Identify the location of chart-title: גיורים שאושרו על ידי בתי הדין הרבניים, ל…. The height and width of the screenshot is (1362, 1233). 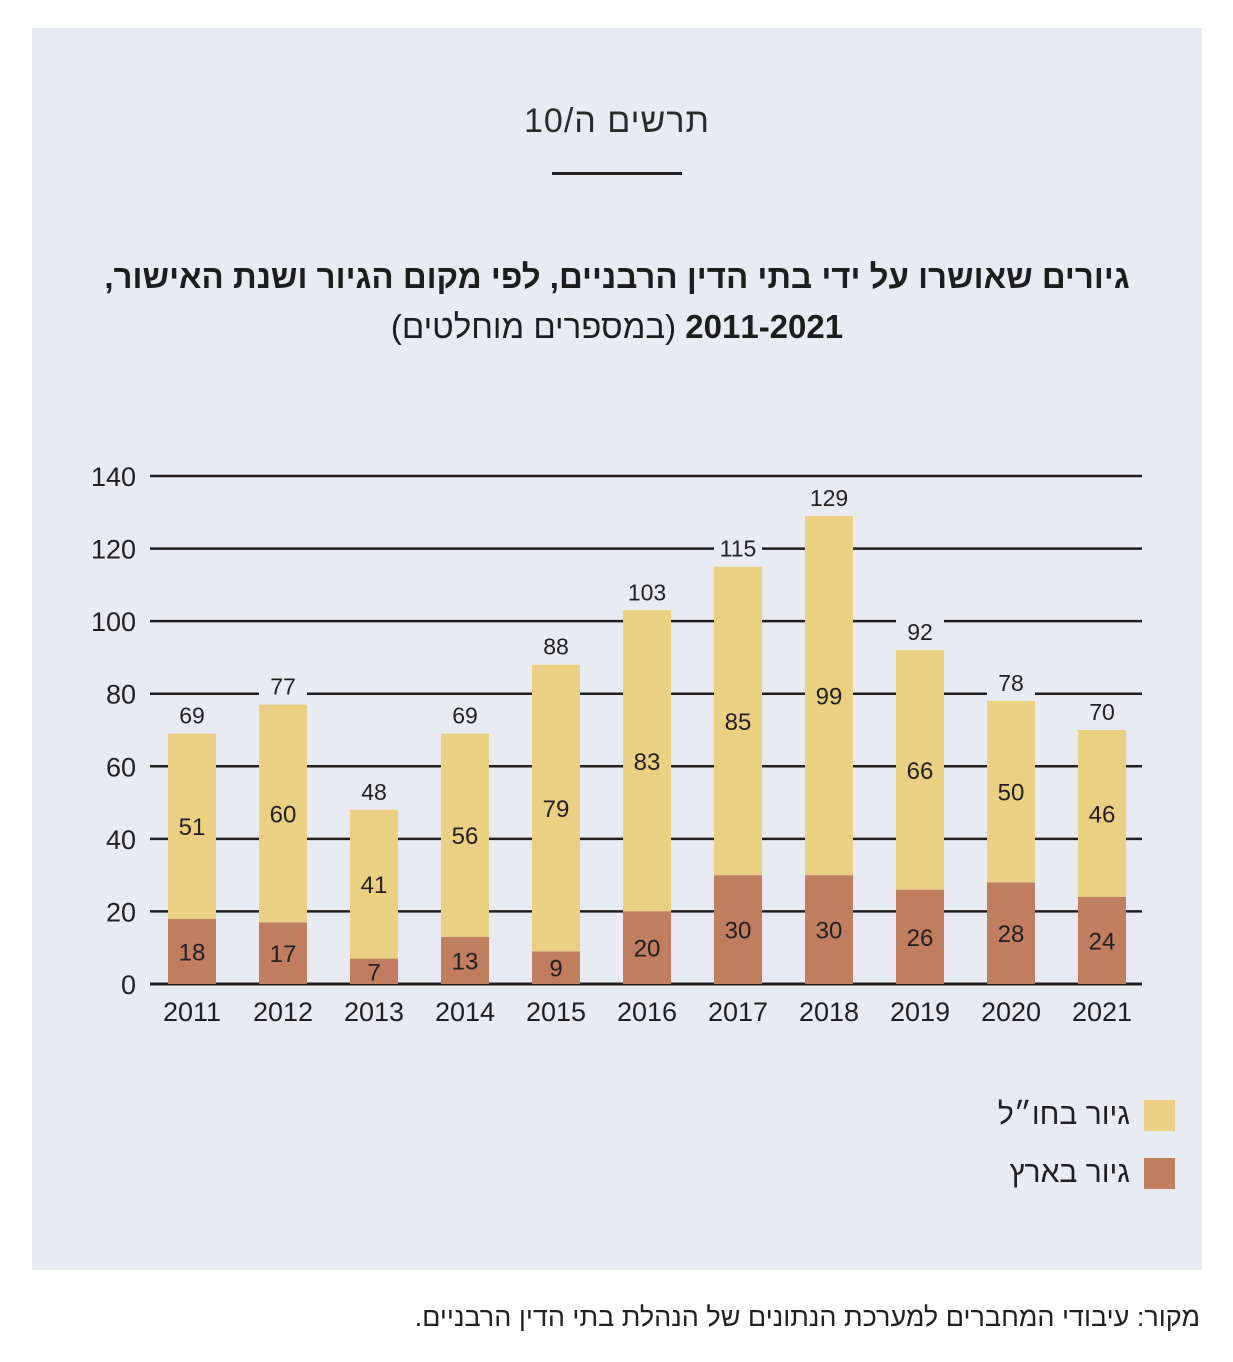
(617, 302).